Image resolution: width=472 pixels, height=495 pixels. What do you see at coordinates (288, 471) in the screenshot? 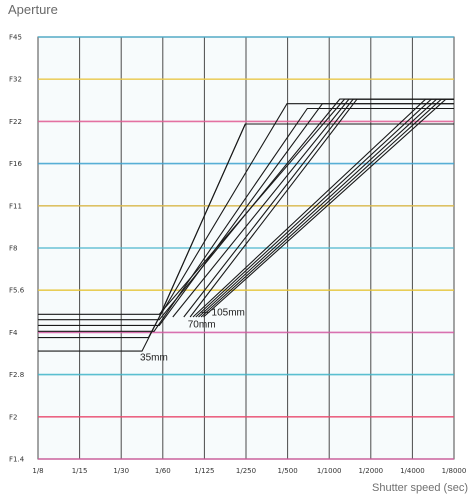
I see `x-tick-label: 1/500` at bounding box center [288, 471].